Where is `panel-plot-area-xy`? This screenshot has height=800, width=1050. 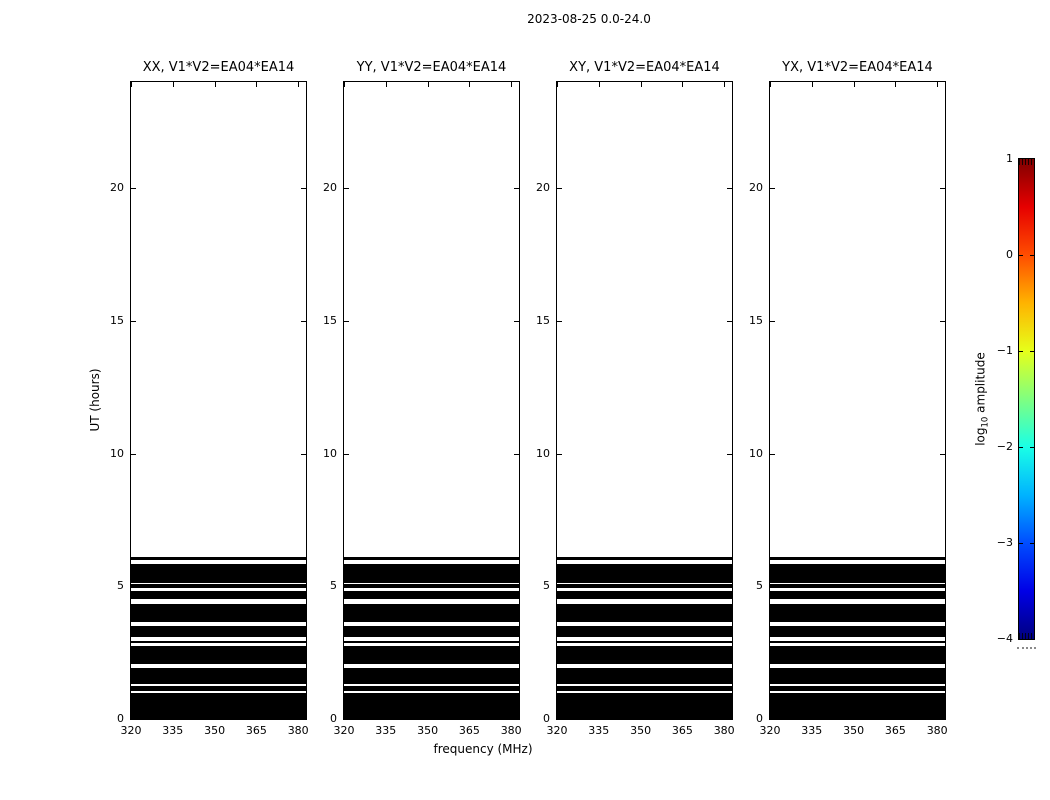
panel-plot-area-xy is located at coordinates (644, 400).